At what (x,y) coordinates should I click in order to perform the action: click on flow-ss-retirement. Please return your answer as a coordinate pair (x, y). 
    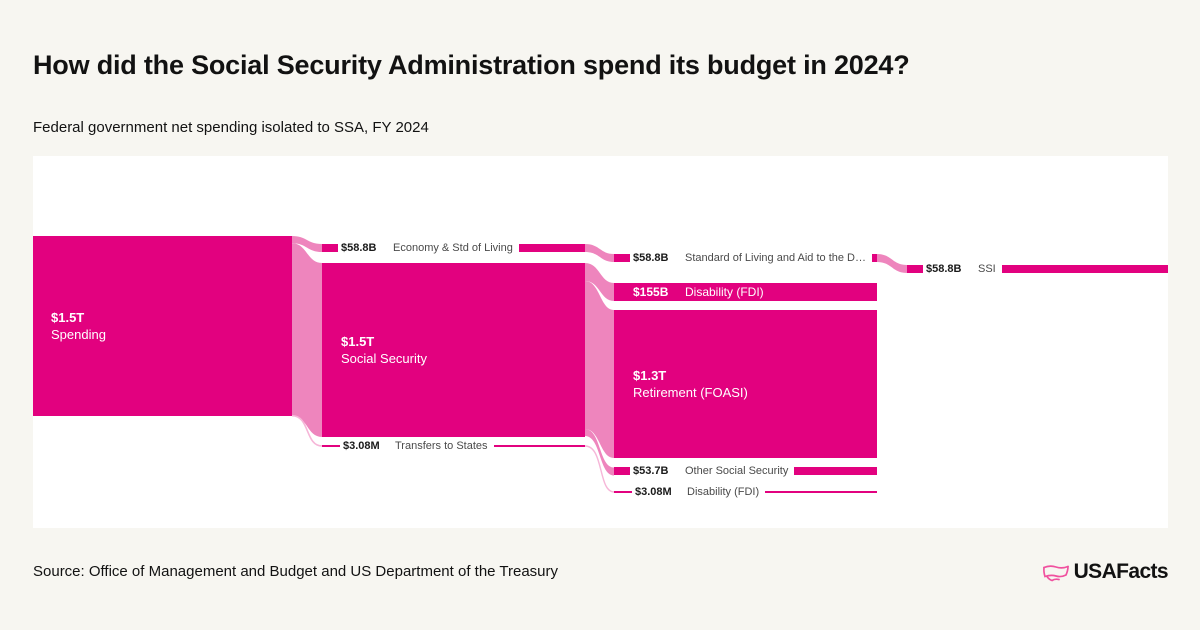
    Looking at the image, I should click on (599, 369).